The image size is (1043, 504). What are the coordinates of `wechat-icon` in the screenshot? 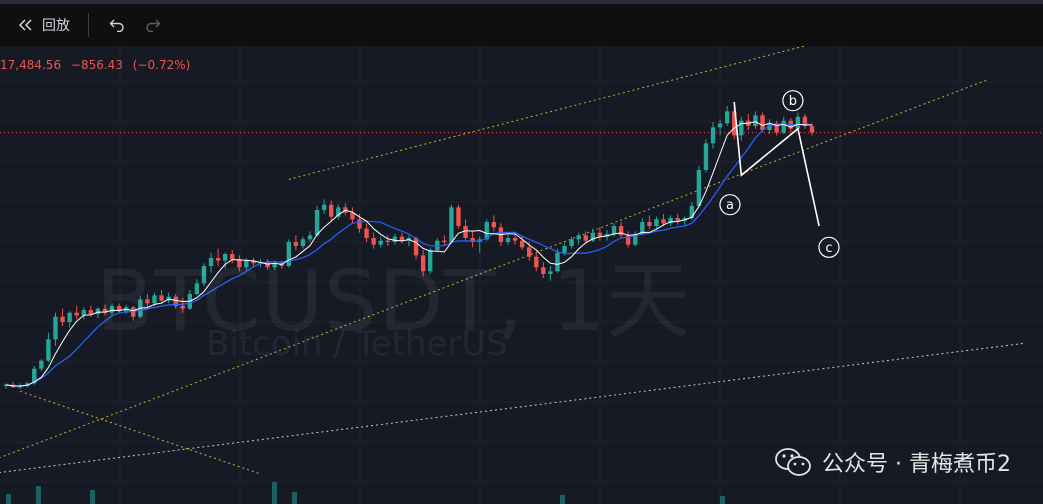 It's located at (793, 462).